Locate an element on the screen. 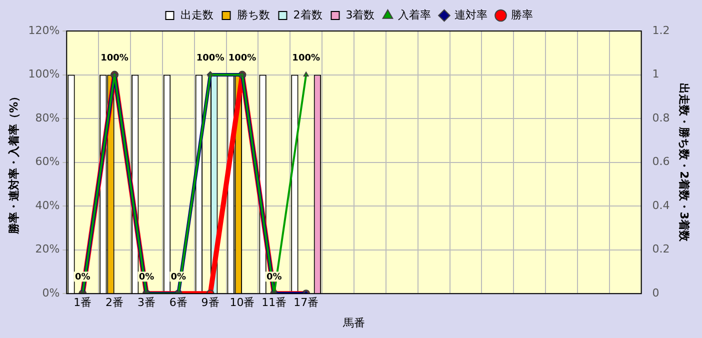 The image size is (702, 338). y2-tick-label: 0.6 is located at coordinates (661, 161).